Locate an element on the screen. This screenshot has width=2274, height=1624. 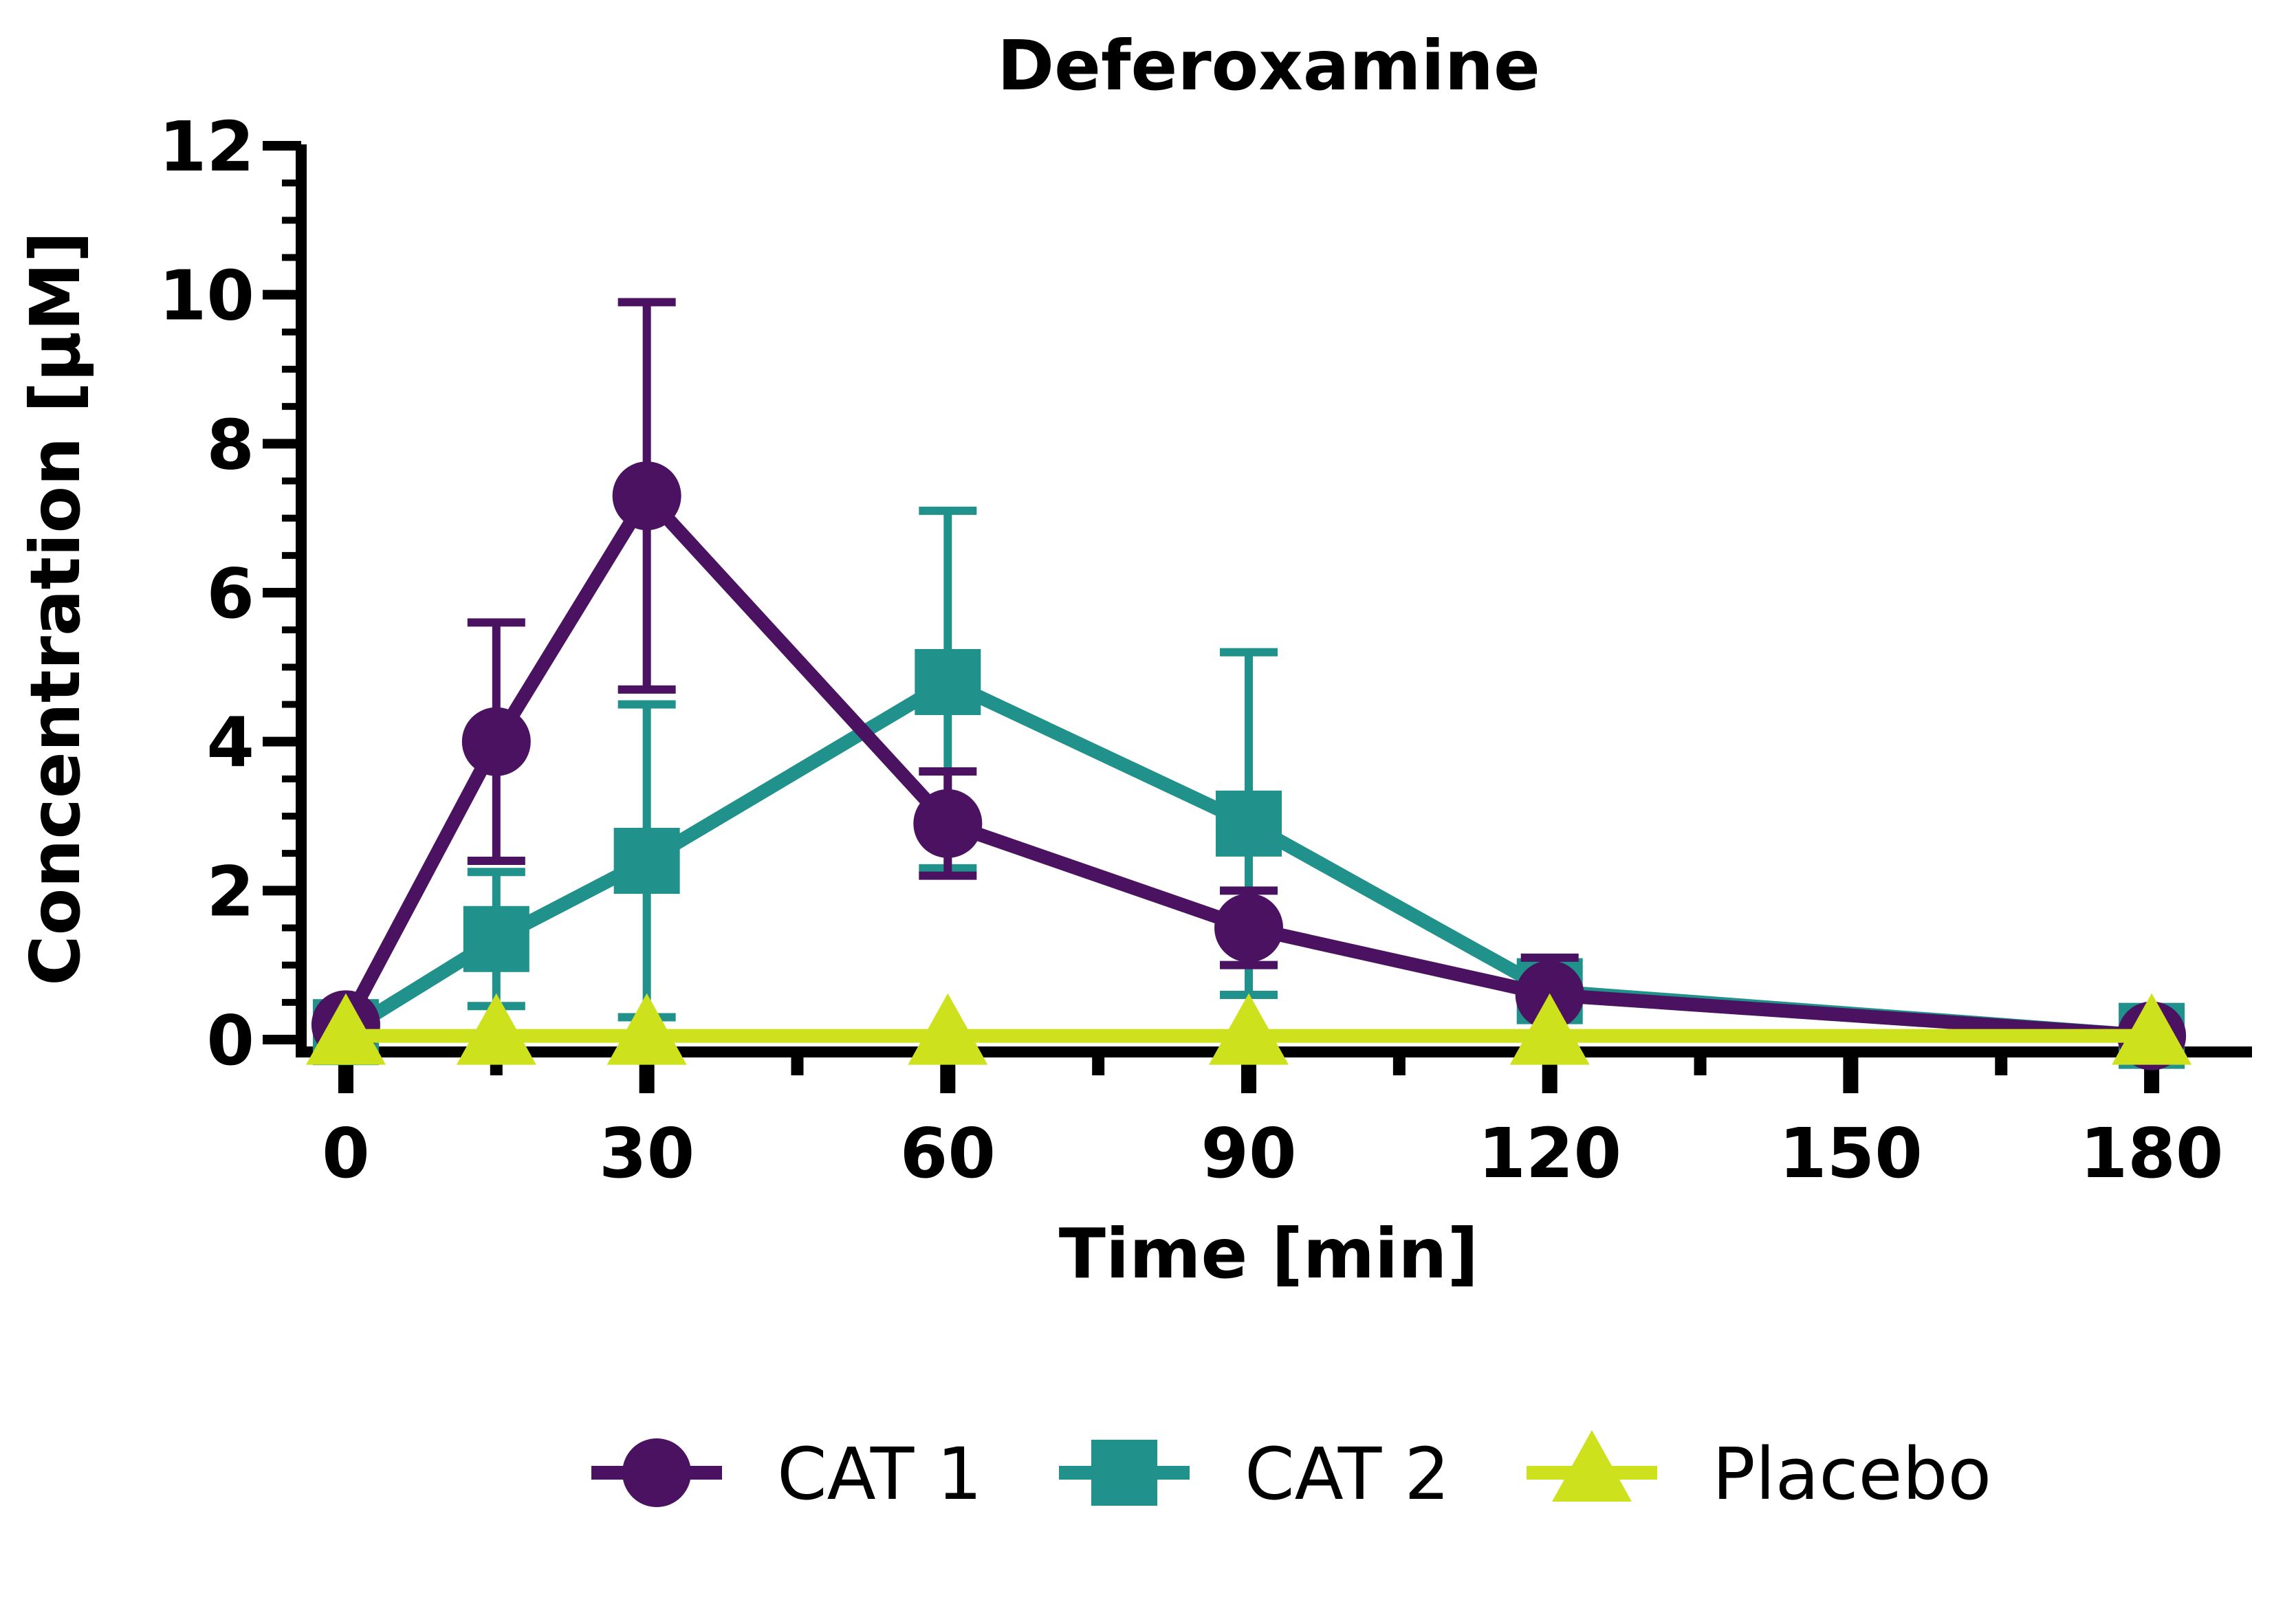
x-tick-label: 150 is located at coordinates (1851, 1153).